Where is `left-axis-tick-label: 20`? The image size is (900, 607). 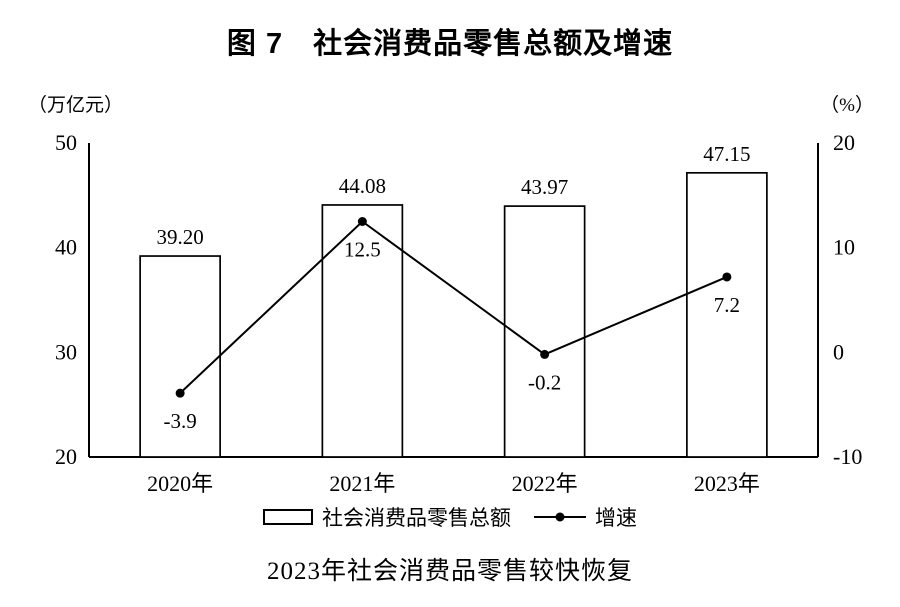
left-axis-tick-label: 20 is located at coordinates (66, 456).